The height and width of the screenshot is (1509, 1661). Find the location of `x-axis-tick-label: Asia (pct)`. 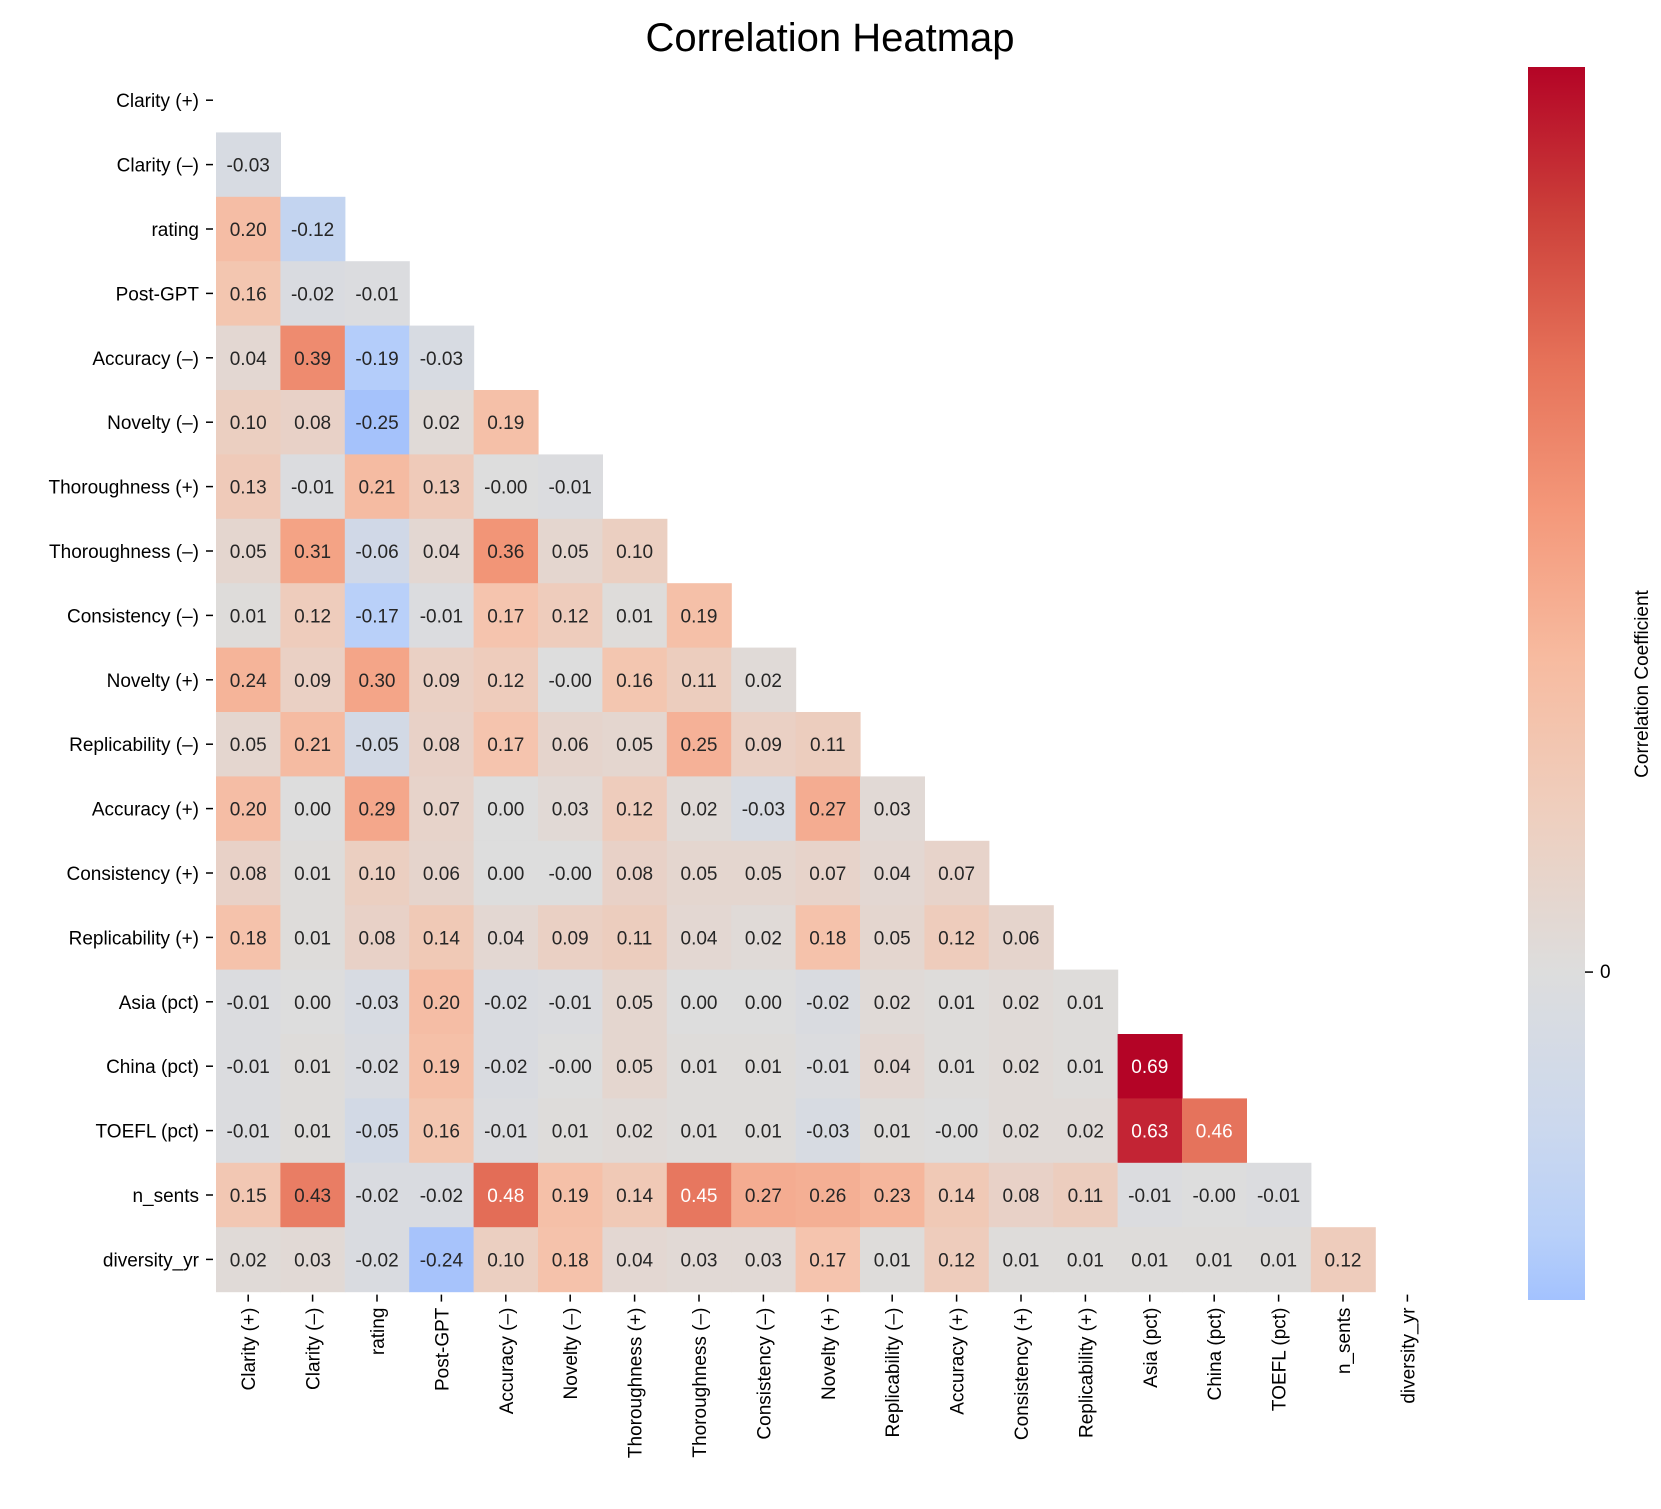

x-axis-tick-label: Asia (pct) is located at coordinates (1151, 1348).